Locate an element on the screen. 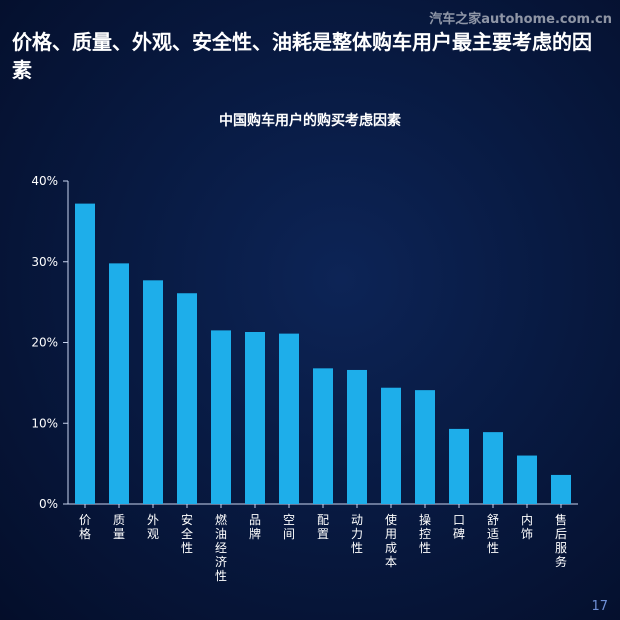 The height and width of the screenshot is (620, 620). y-tick-label: 20% is located at coordinates (44, 343).